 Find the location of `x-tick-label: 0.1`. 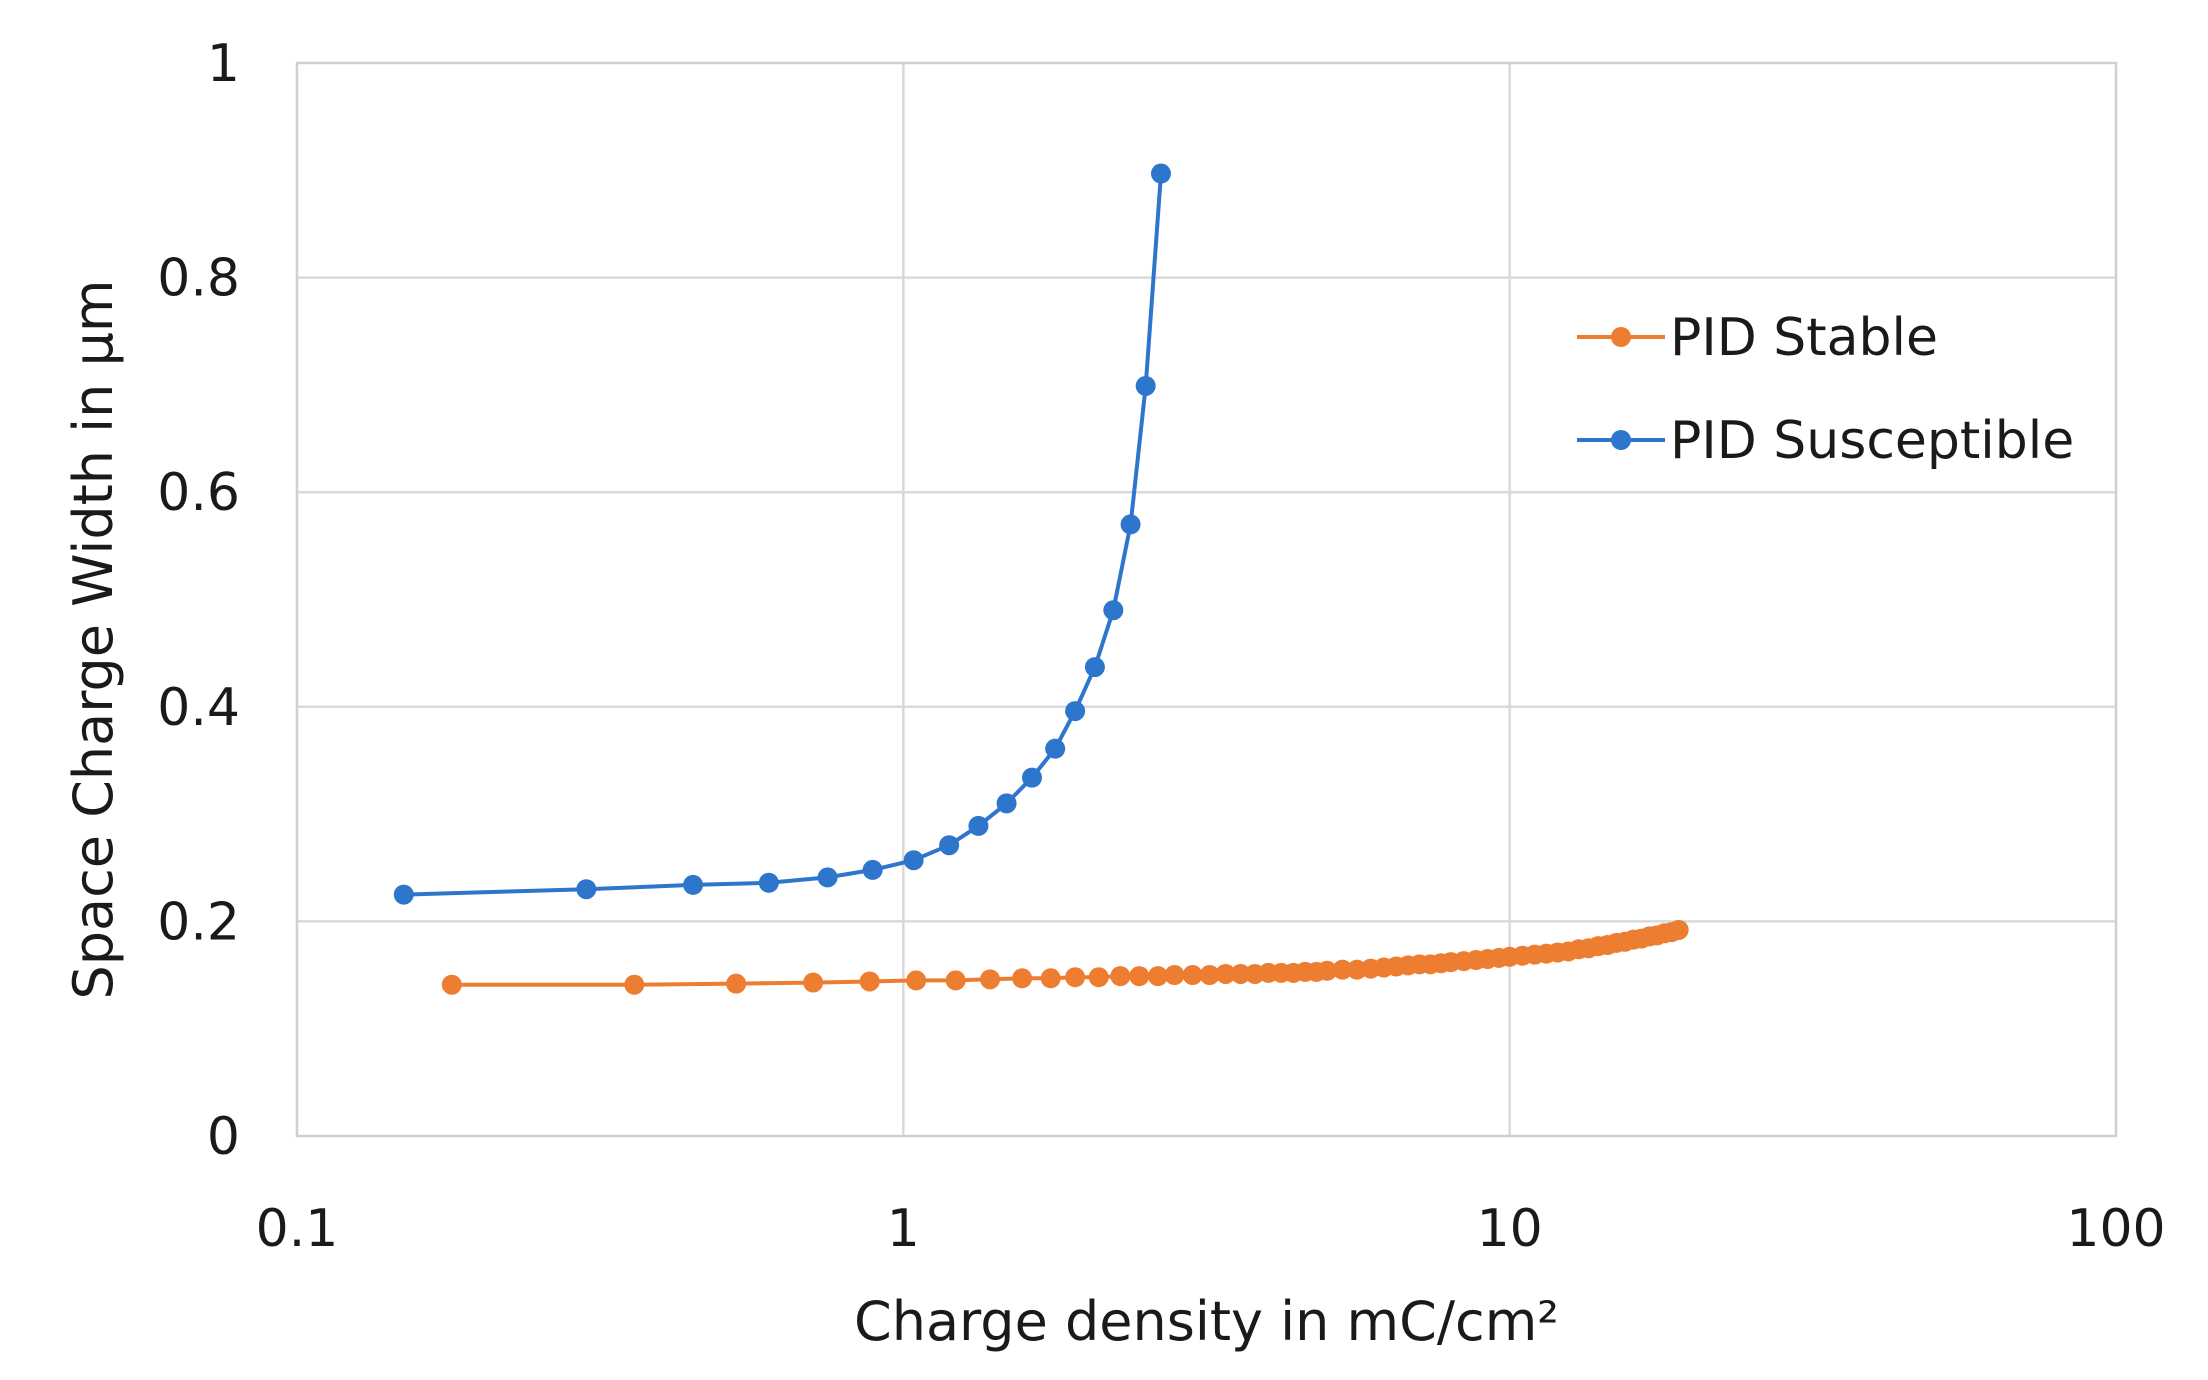

x-tick-label: 0.1 is located at coordinates (297, 1229).